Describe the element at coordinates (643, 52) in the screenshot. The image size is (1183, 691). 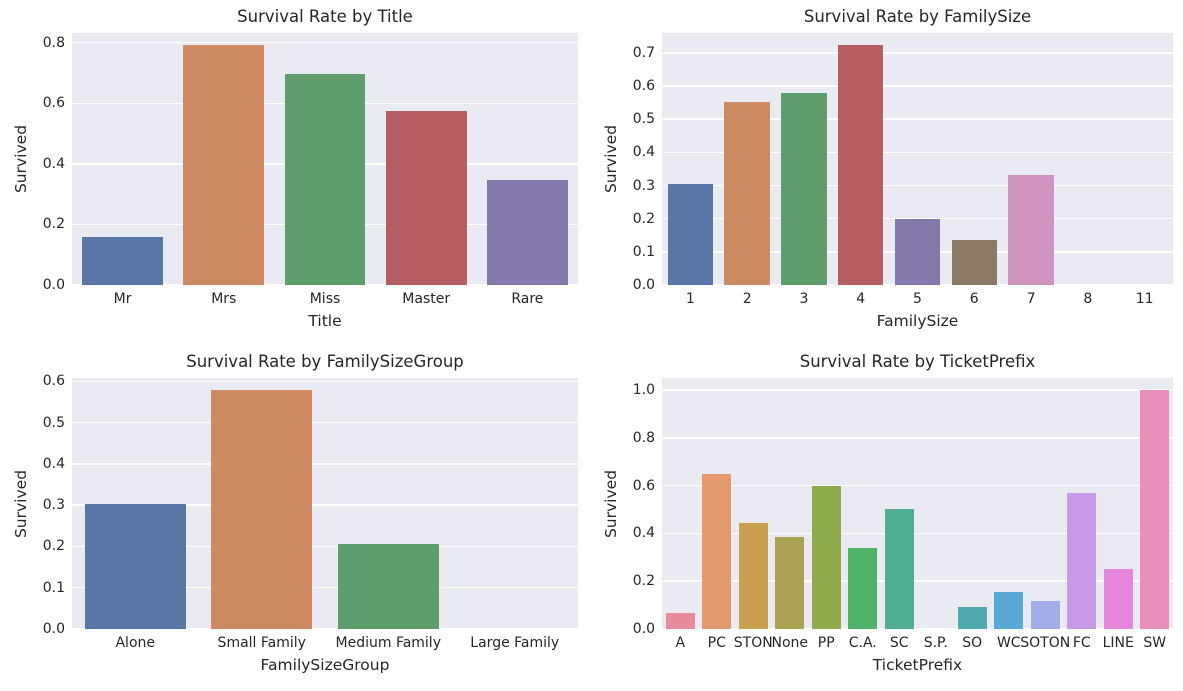
I see `y-tick-label: 0.7` at that location.